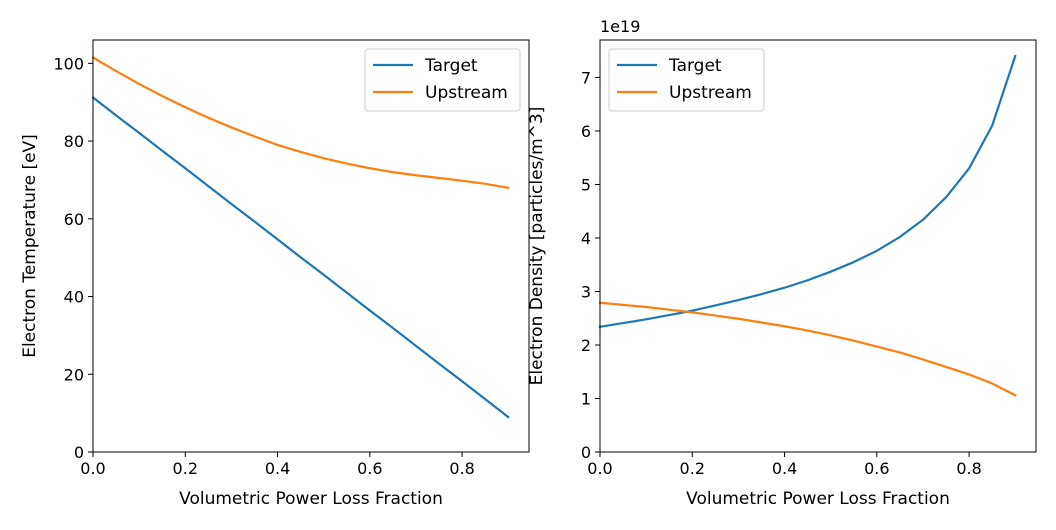 This screenshot has height=530, width=1056. Describe the element at coordinates (784, 468) in the screenshot. I see `density-x-tick-label: 0.4` at that location.